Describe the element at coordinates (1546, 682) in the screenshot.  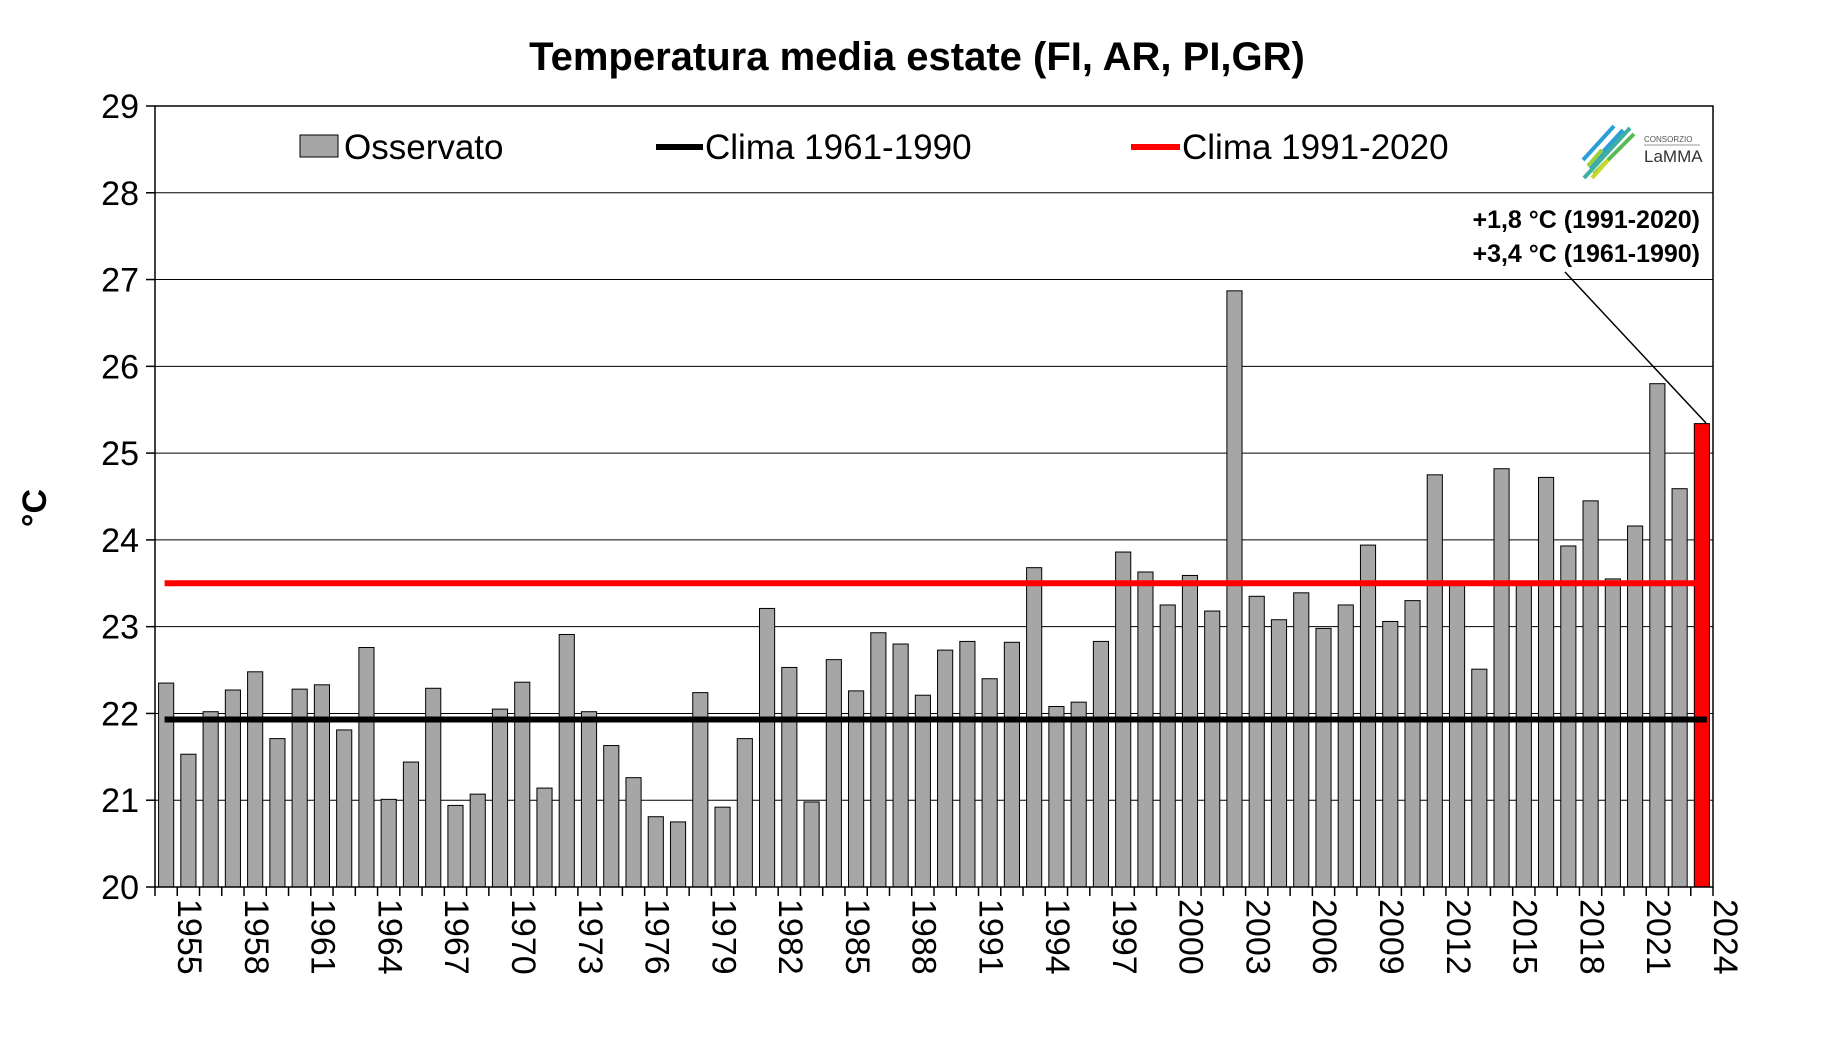
I see `bar-2017` at that location.